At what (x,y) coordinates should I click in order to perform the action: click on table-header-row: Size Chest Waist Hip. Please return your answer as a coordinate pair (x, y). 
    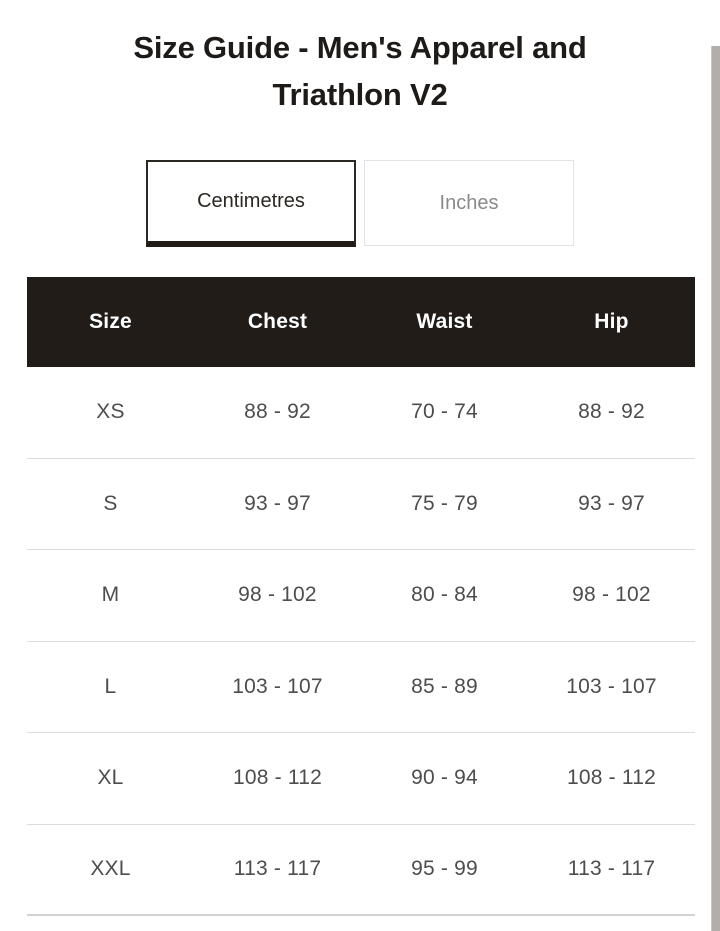
    Looking at the image, I should click on (361, 322).